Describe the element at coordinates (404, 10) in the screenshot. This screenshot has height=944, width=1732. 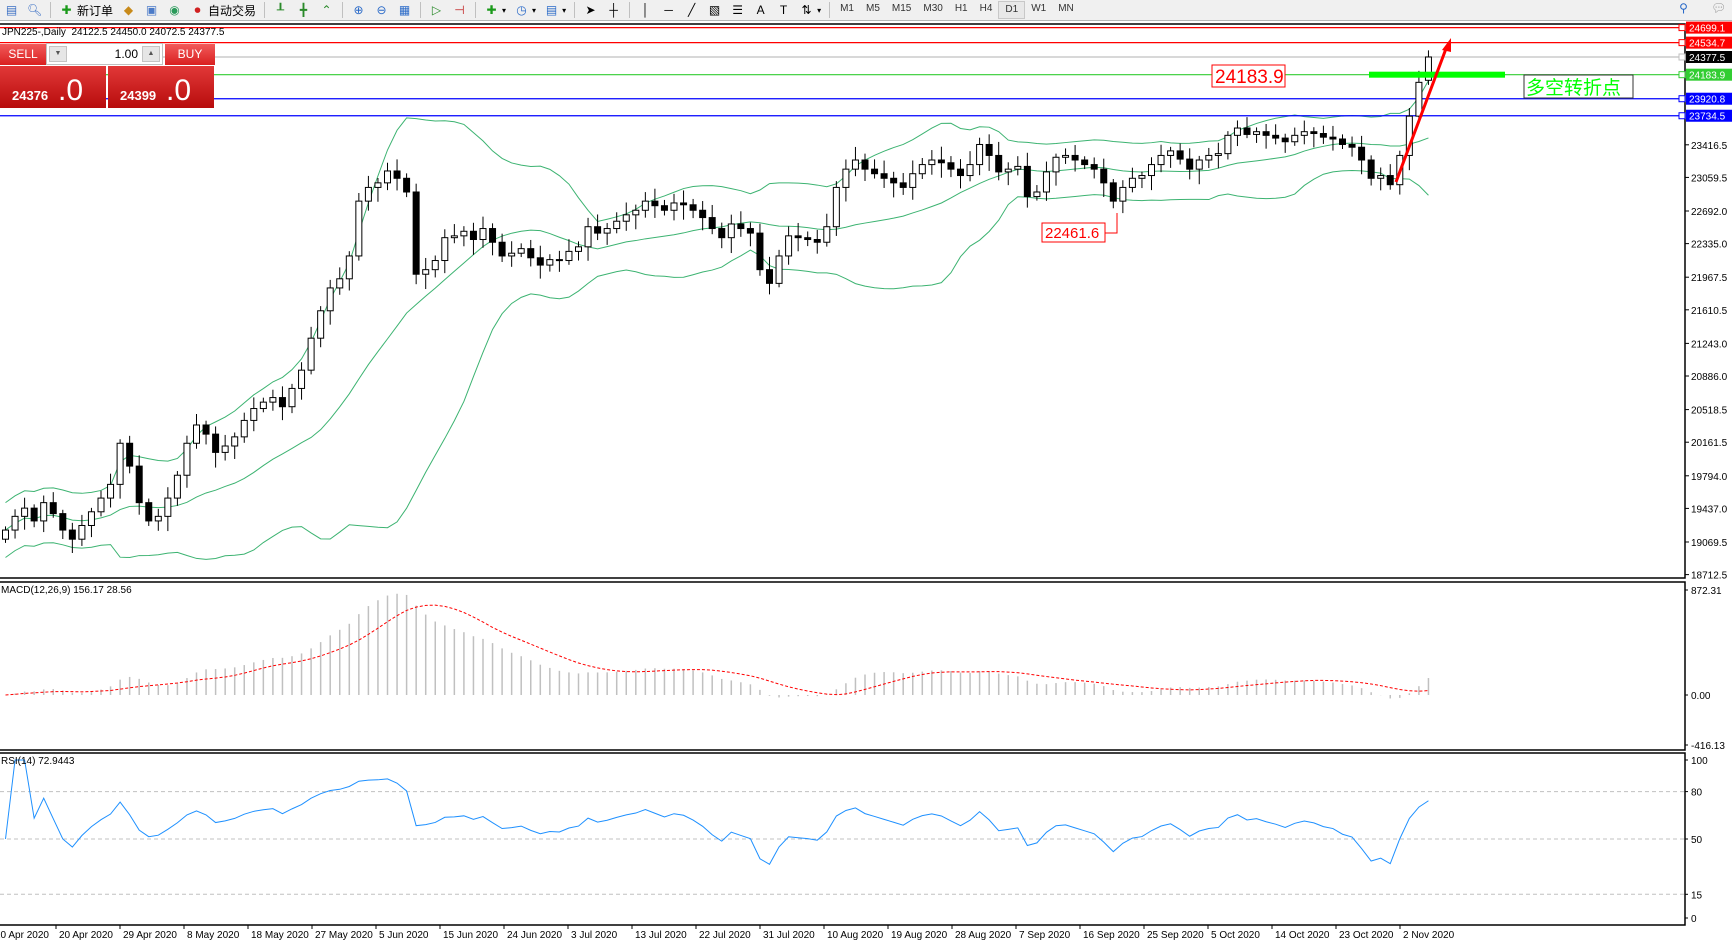
I see `tile-windows-button: ▦` at that location.